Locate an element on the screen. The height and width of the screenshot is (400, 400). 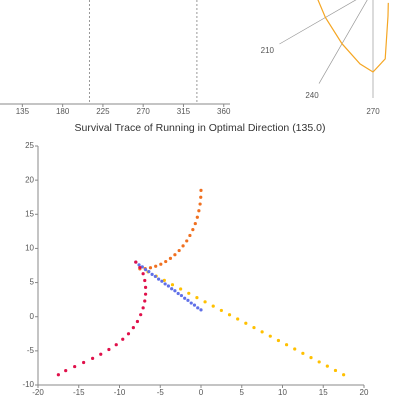
x-tick-label: 0 is located at coordinates (201, 392).